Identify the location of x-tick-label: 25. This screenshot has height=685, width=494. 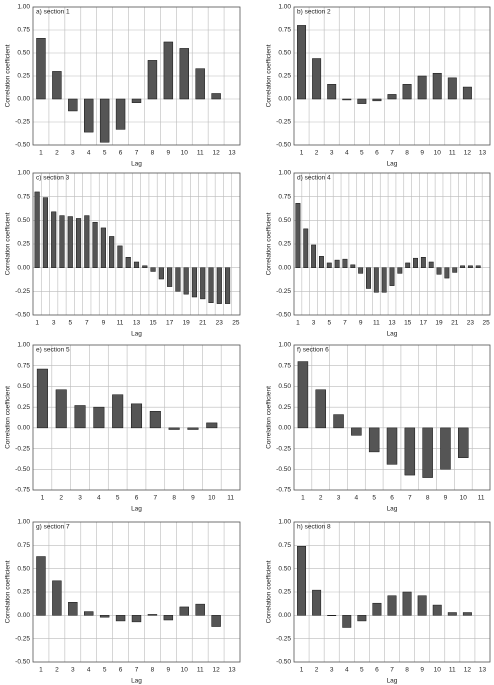
(486, 323).